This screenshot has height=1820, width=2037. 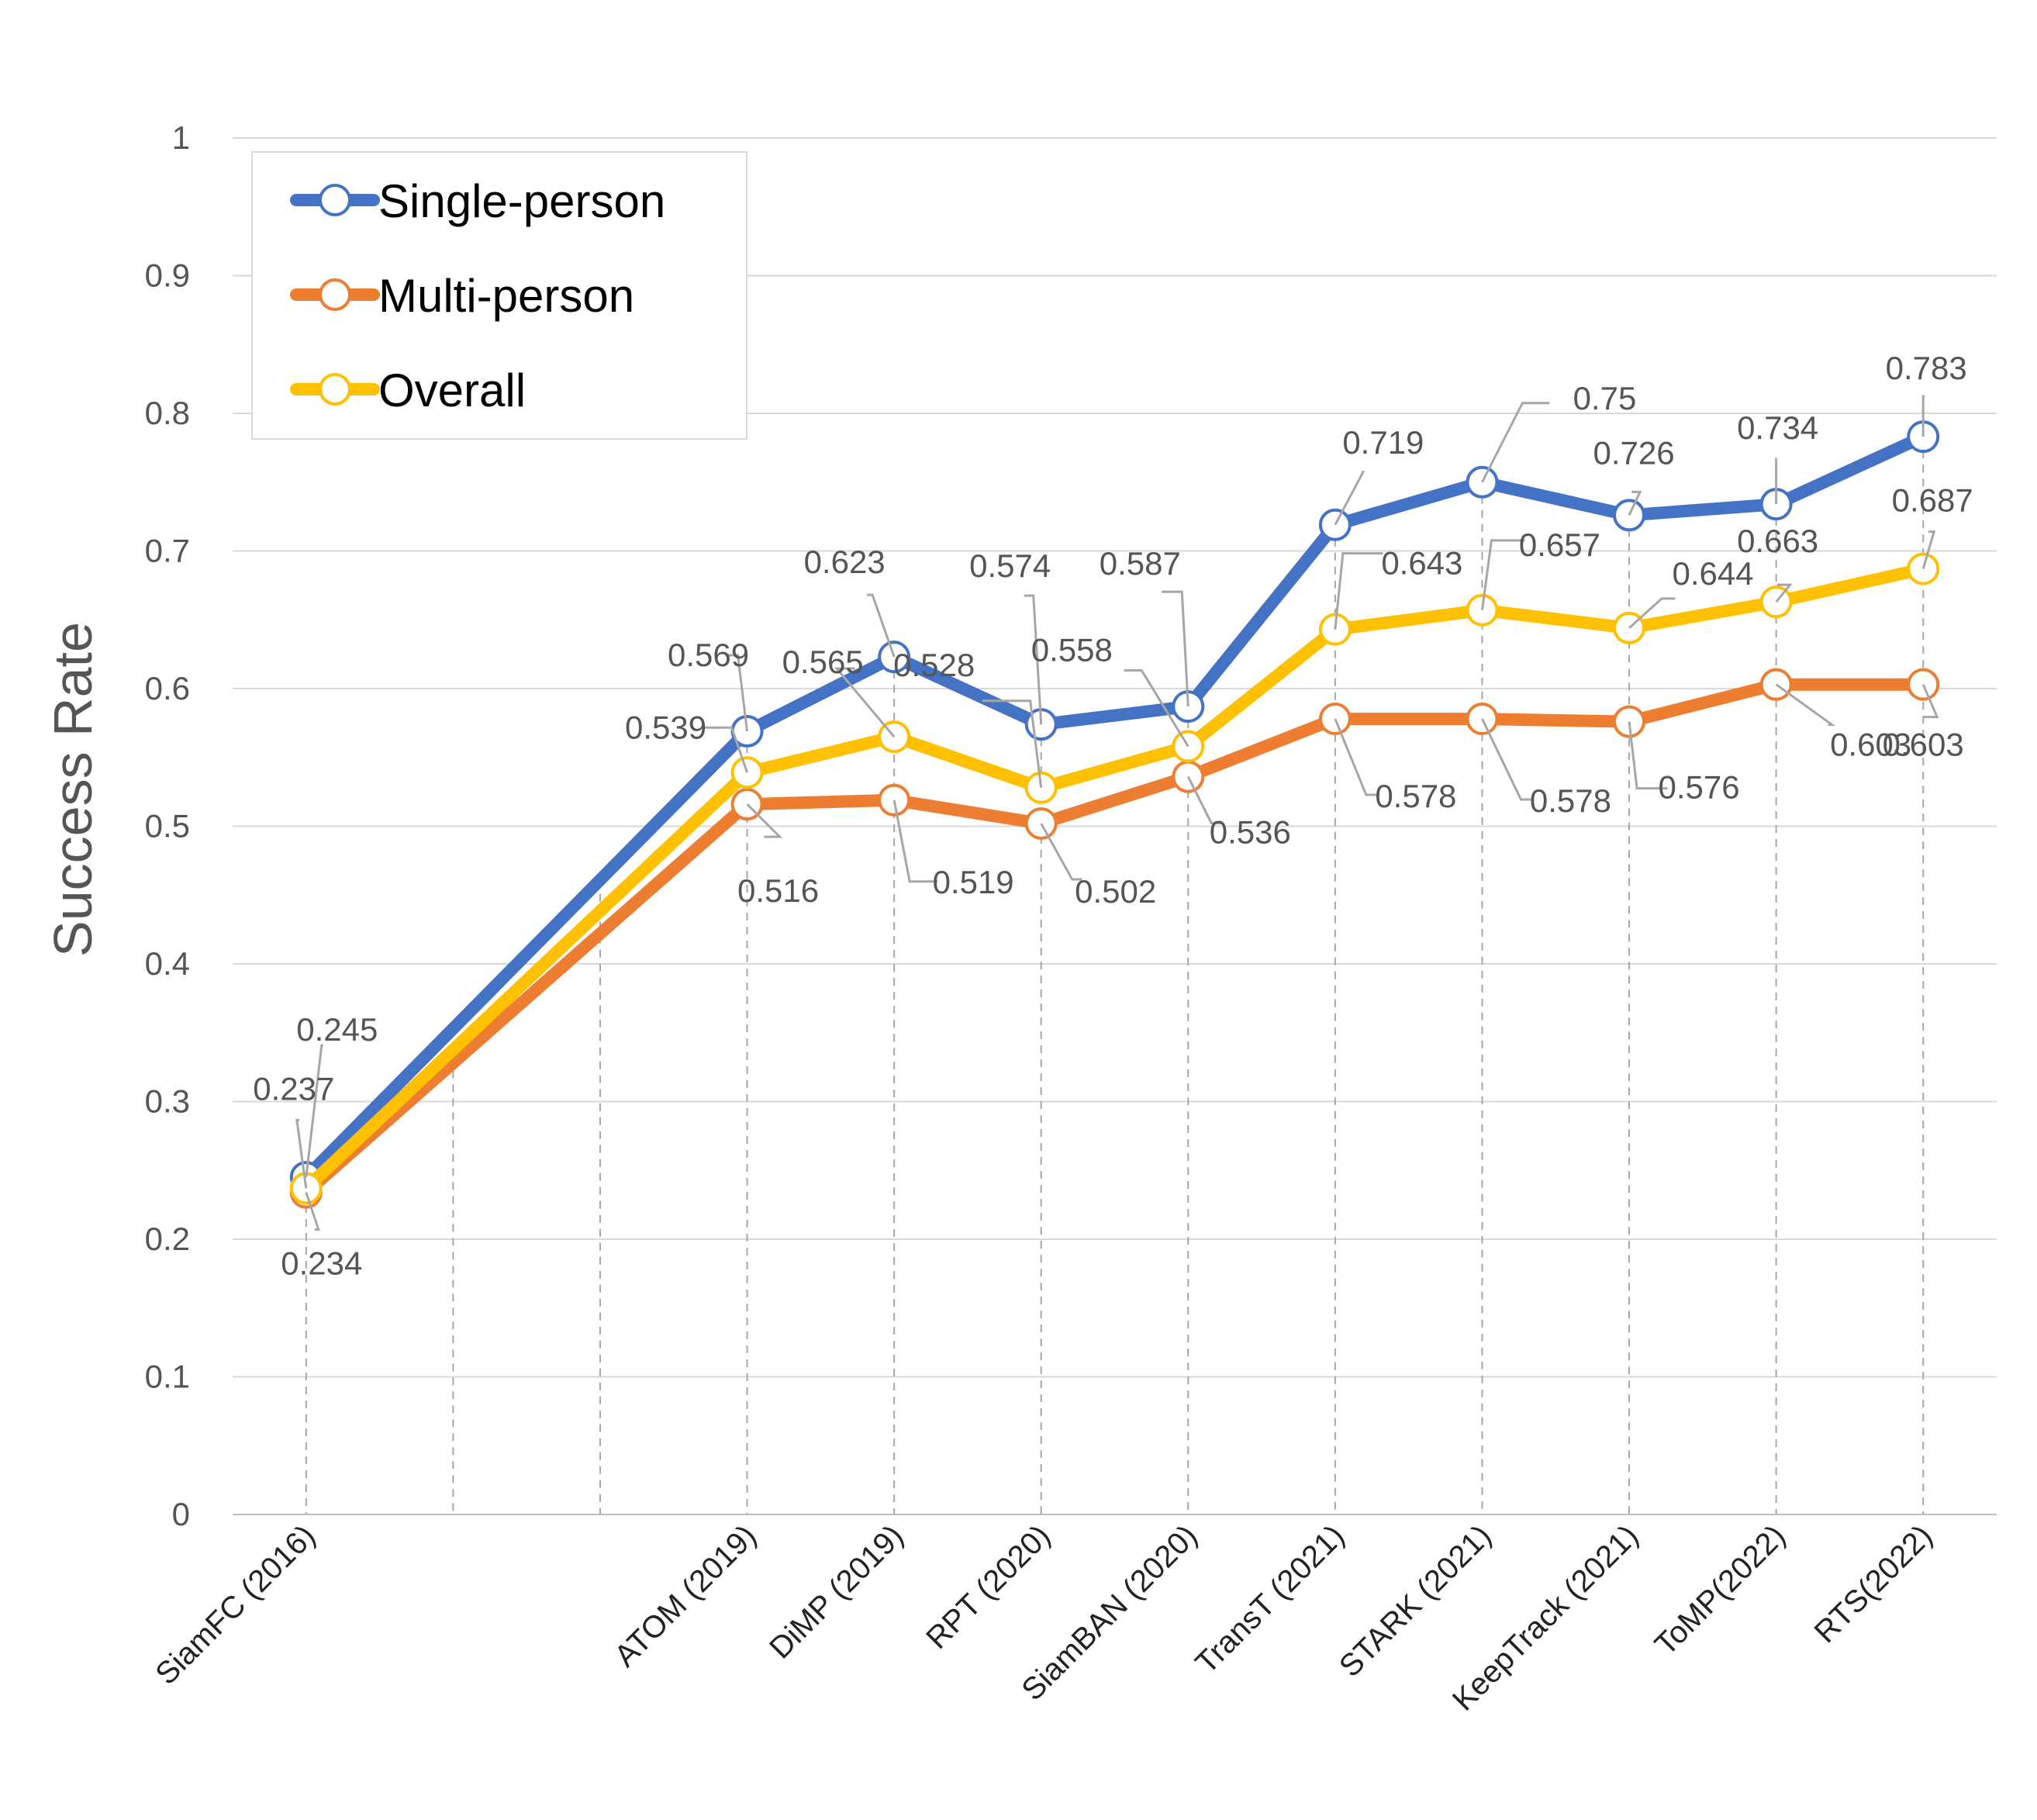 I want to click on data-label-multi-person: 0.234, so click(x=321, y=1263).